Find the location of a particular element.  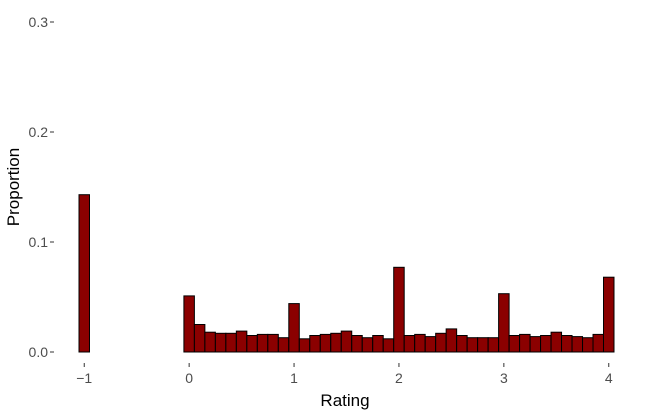

y-tick-label: 0.1 is located at coordinates (39, 242).